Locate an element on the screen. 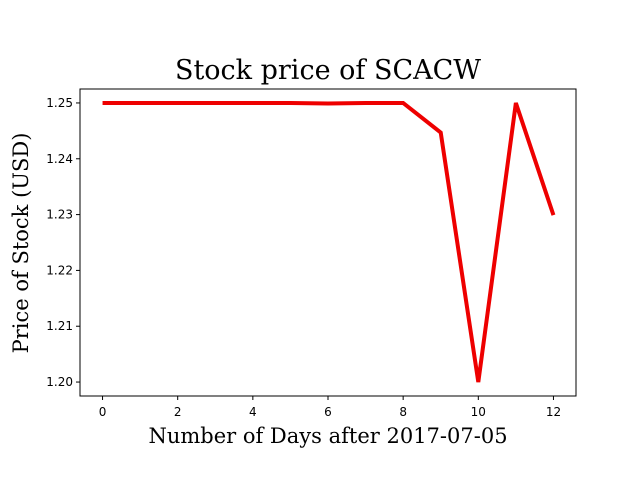 This screenshot has height=480, width=640. y-tick-label: 1.22 is located at coordinates (59, 270).